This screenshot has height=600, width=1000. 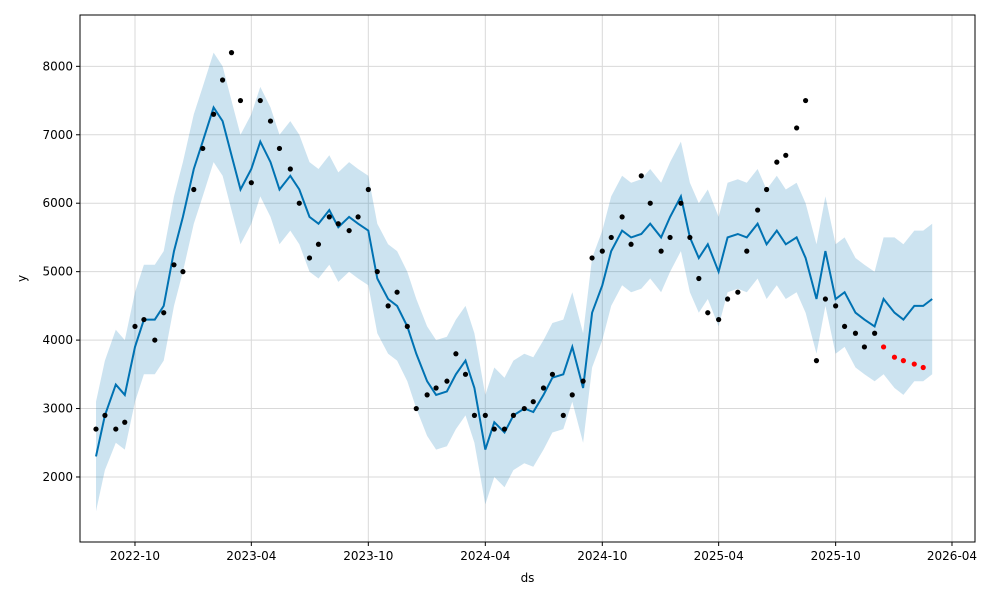 I want to click on x-tick-label: 2025-10, so click(x=836, y=556).